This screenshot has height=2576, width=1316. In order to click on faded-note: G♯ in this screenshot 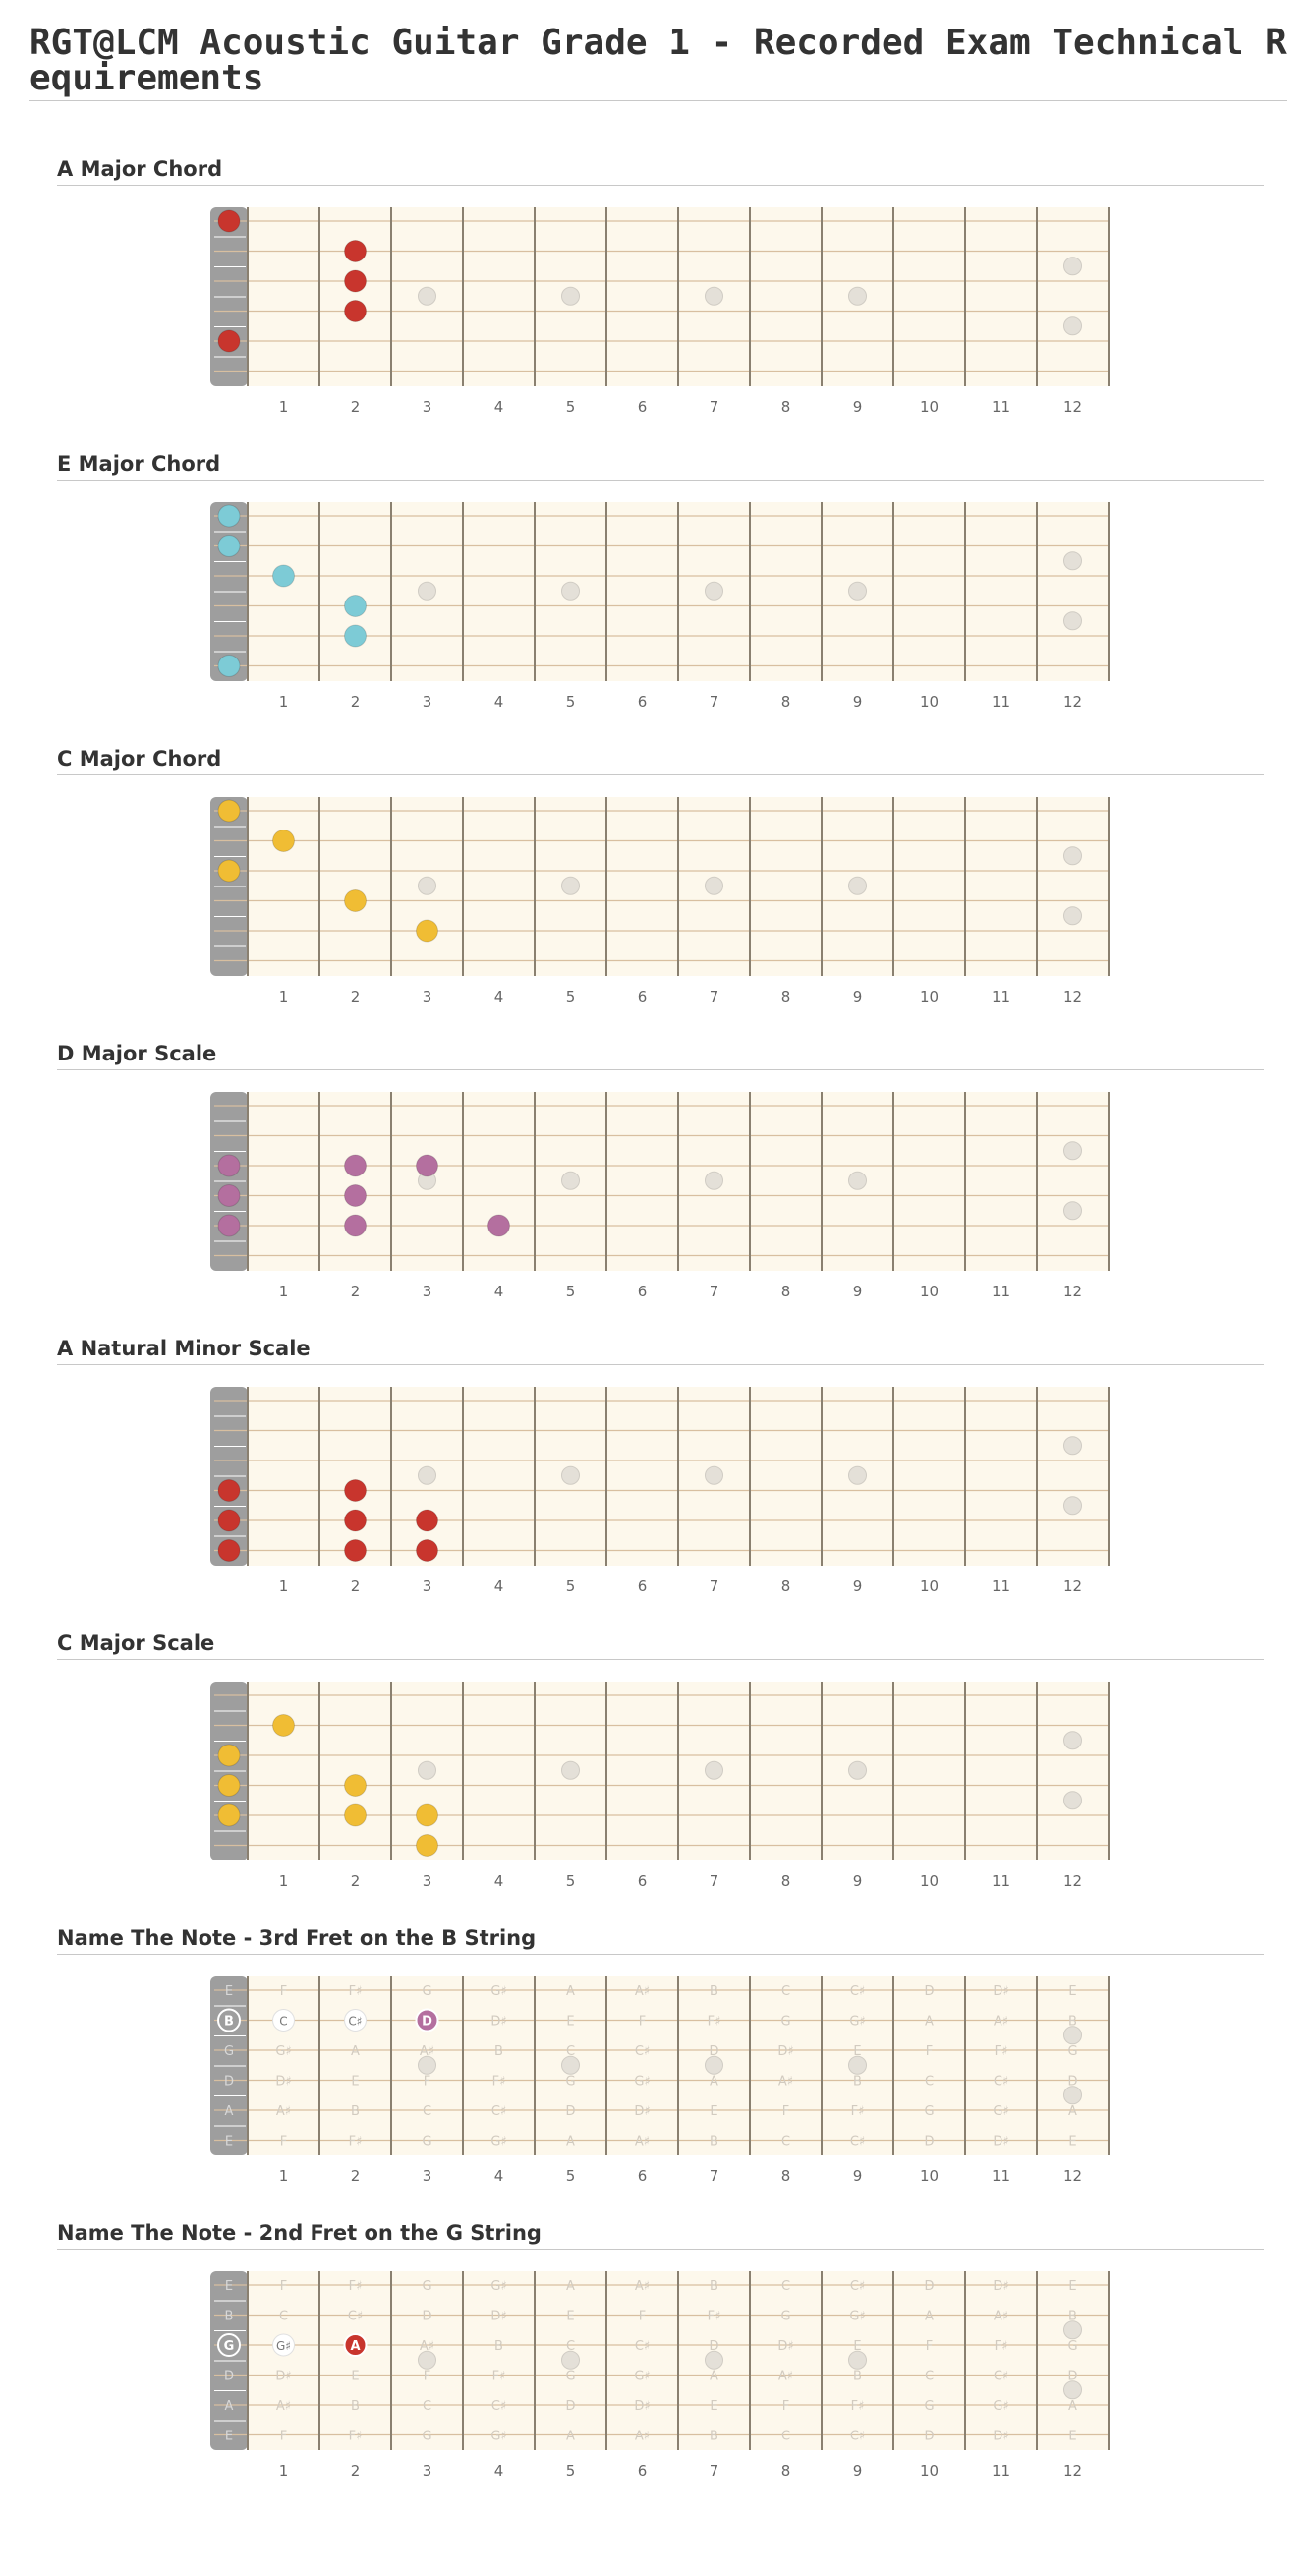, I will do `click(857, 2023)`.